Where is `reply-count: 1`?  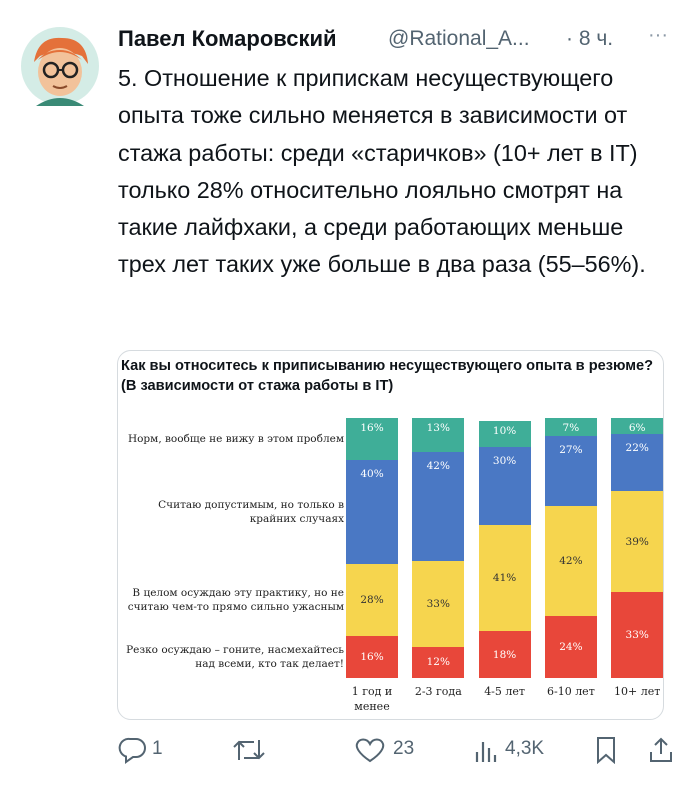 reply-count: 1 is located at coordinates (157, 748).